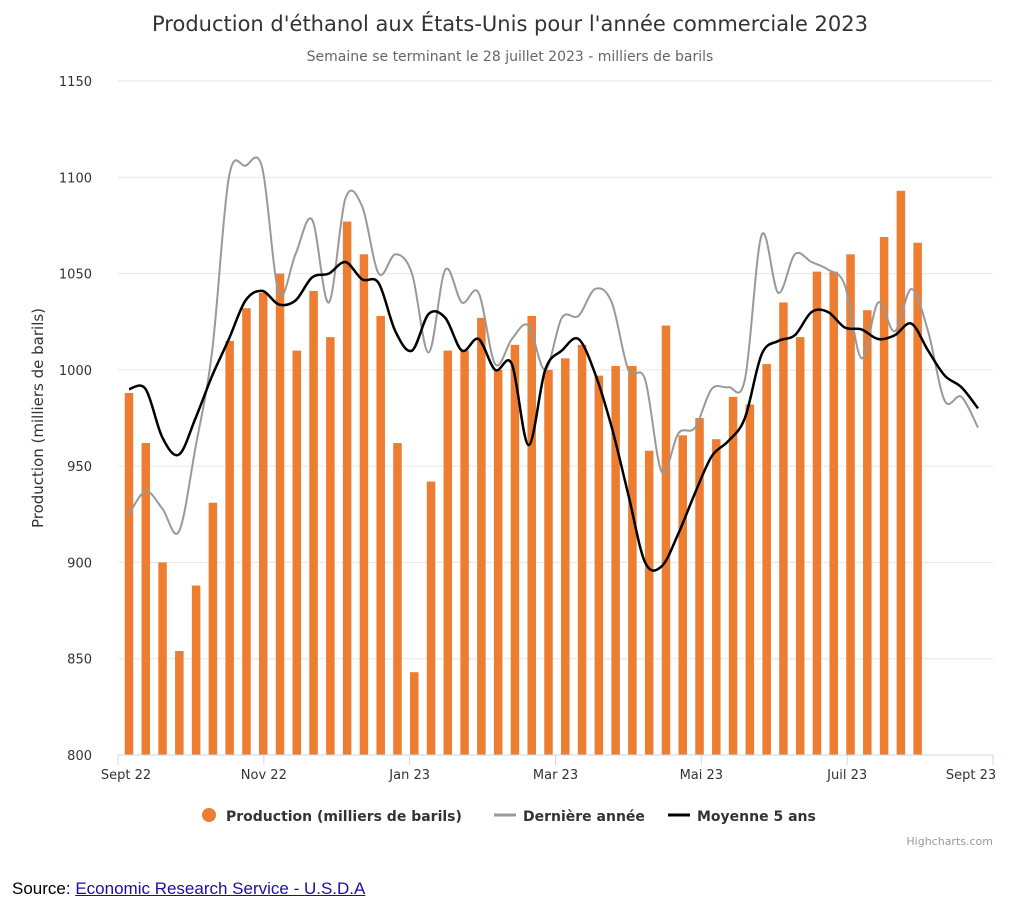 The image size is (1024, 915). I want to click on source-label: Source:, so click(41, 888).